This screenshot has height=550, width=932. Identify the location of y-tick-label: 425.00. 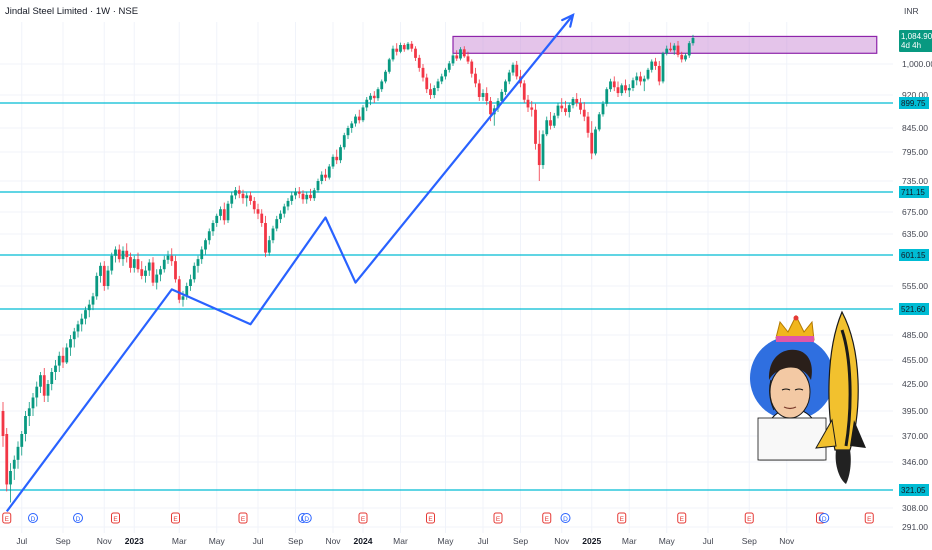
(915, 384).